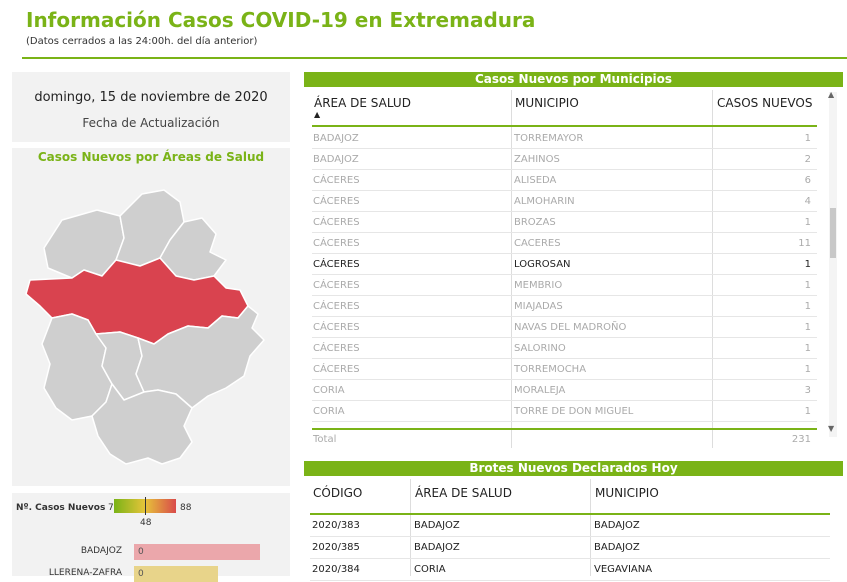 Image resolution: width=847 pixels, height=582 pixels. I want to click on table-row: 2020/385 BADAJOZ BADAJOZ, so click(570, 548).